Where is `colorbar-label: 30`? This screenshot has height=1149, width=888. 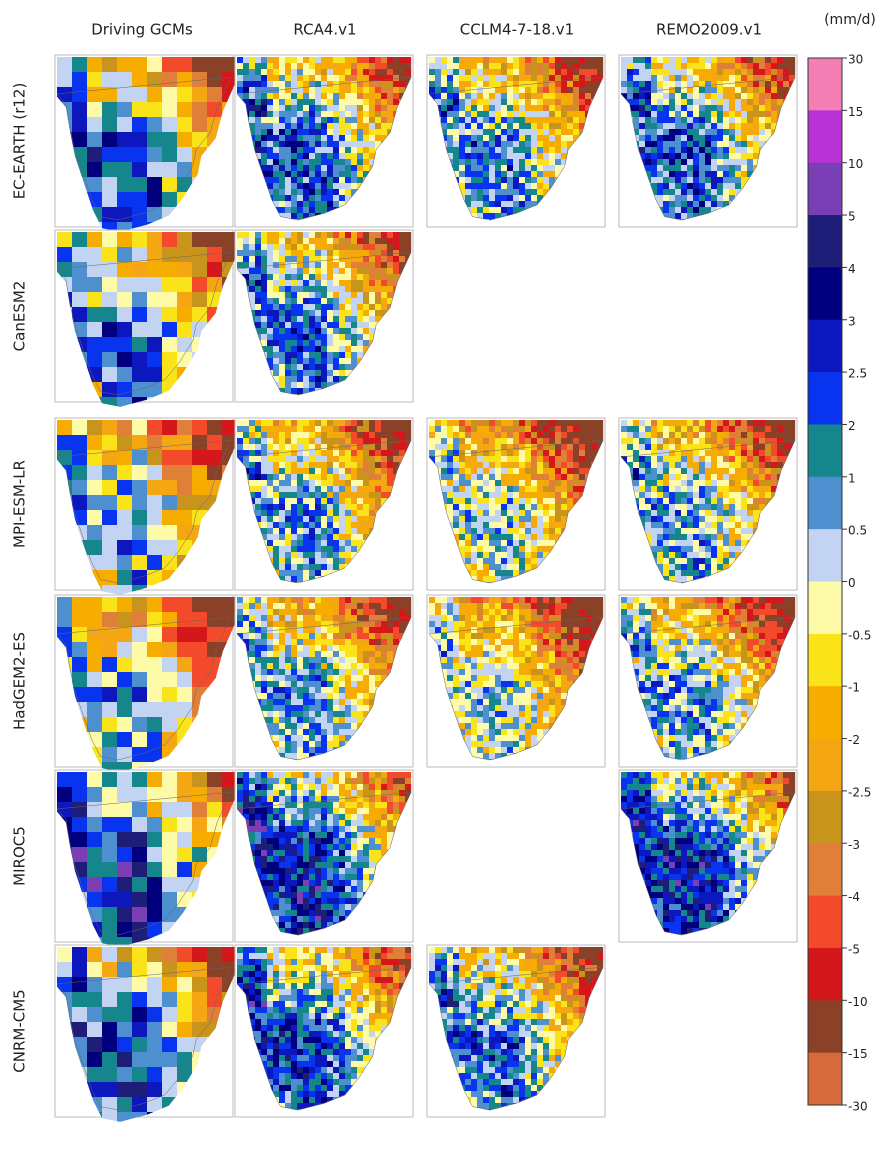
colorbar-label: 30 is located at coordinates (855, 60).